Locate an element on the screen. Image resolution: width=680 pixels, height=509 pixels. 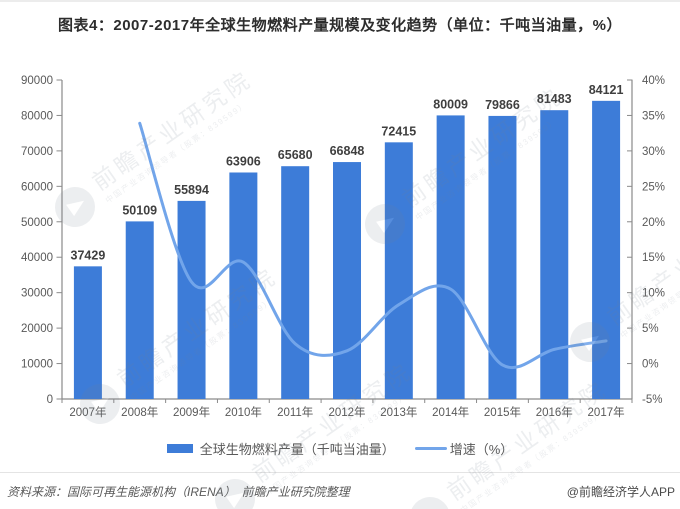
svg-text: 30000 is located at coordinates (37, 294).